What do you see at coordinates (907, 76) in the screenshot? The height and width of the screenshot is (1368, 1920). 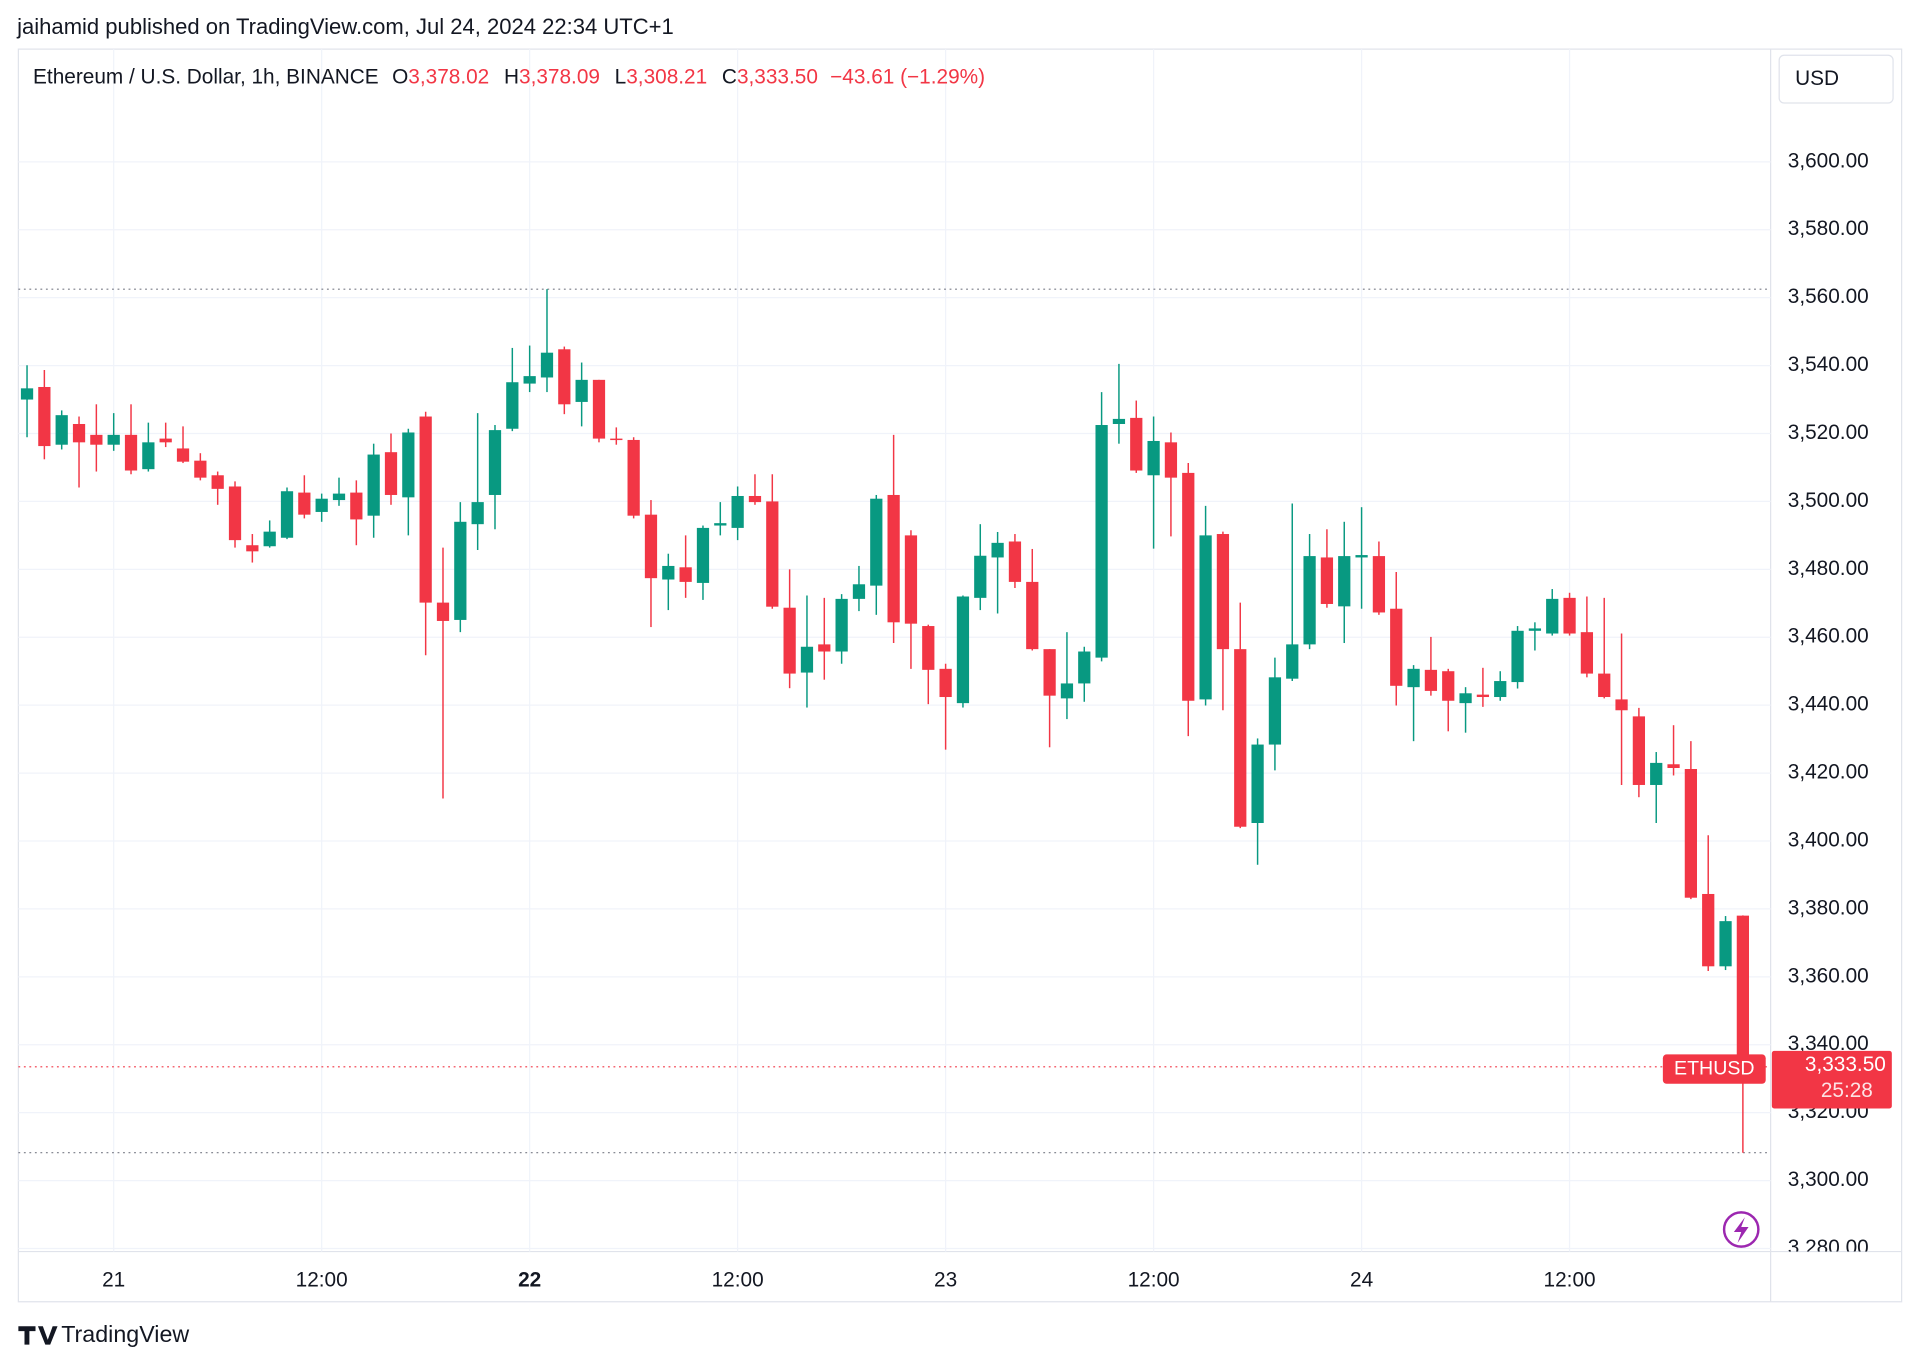 I see `change-value: −43.61 (−1.29%)` at bounding box center [907, 76].